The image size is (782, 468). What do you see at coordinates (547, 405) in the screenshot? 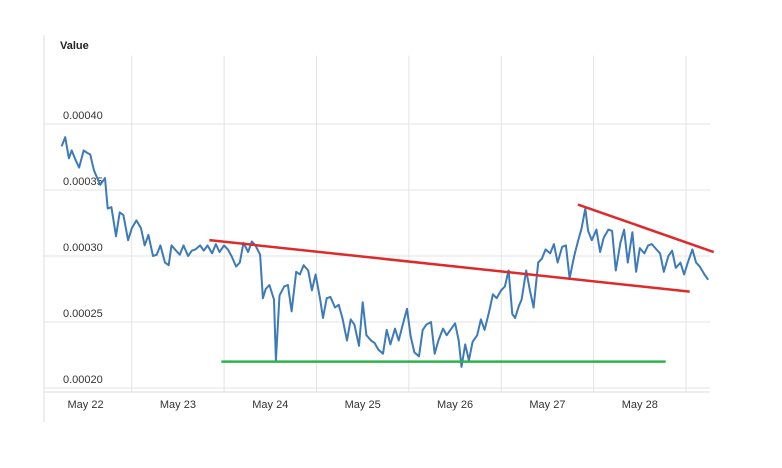
I see `x-tick-label: May 27` at bounding box center [547, 405].